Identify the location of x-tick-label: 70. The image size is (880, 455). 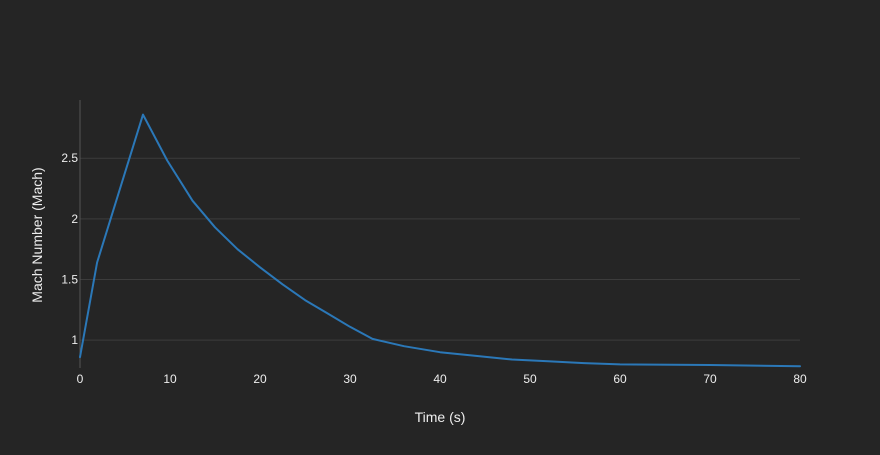
(710, 379).